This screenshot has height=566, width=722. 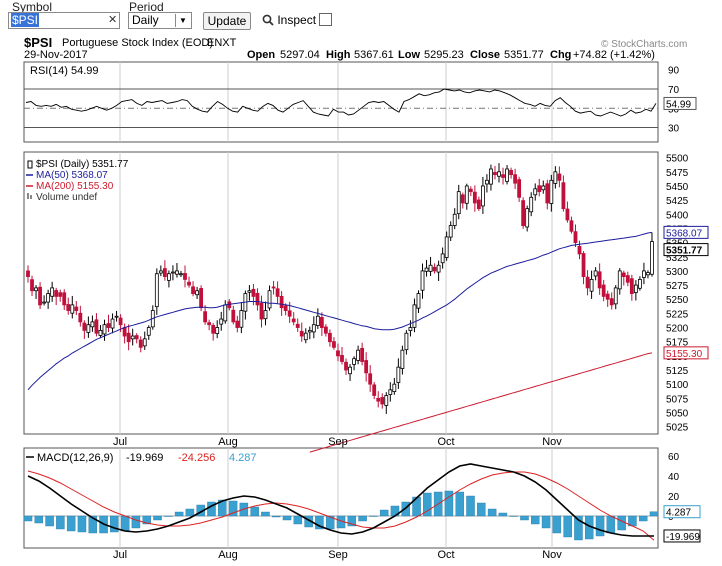 What do you see at coordinates (25, 20) in the screenshot?
I see `symbol-input-value: $PSI` at bounding box center [25, 20].